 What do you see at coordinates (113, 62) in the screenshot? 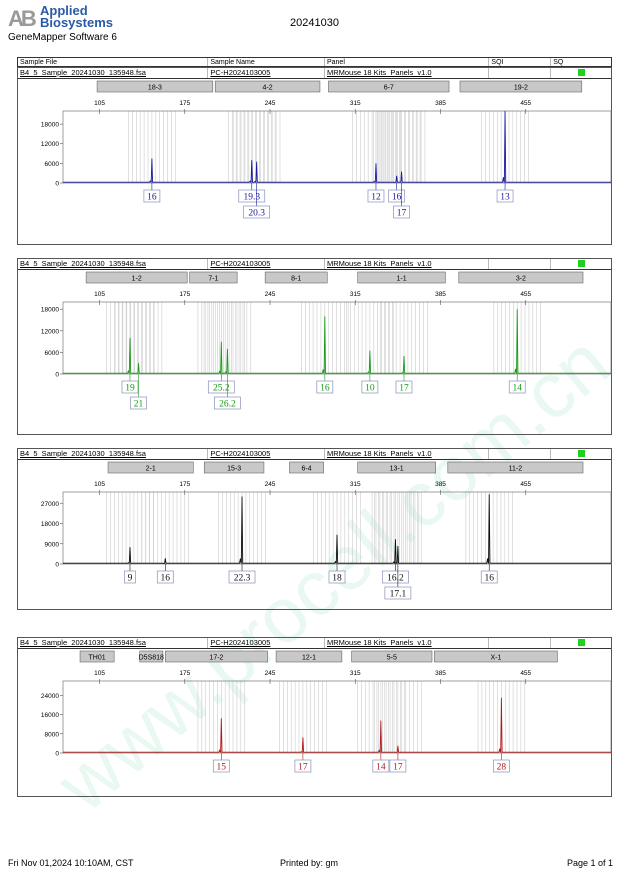
I see `col-sample-file: Sample File` at bounding box center [113, 62].